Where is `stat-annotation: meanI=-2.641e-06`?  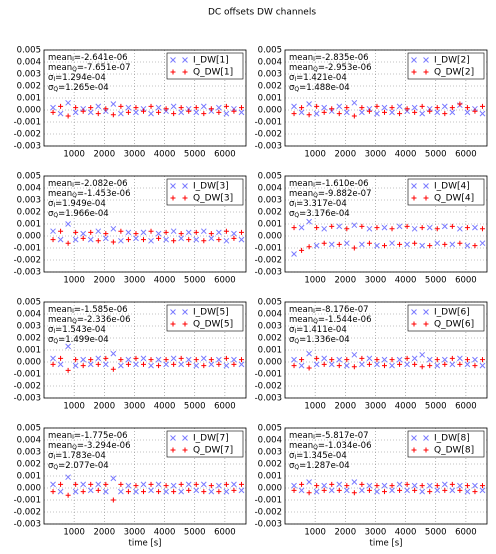
stat-annotation: meanI=-2.641e-06 is located at coordinates (88, 58).